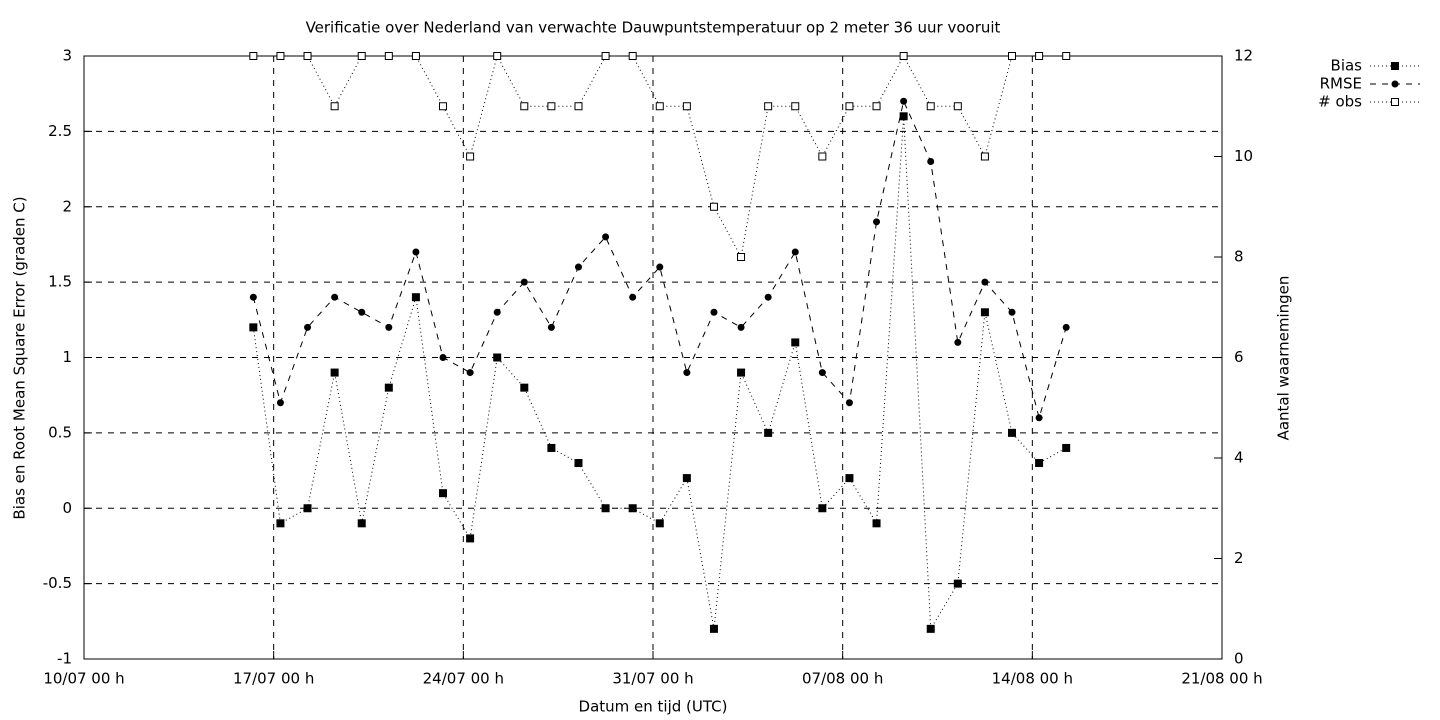  I want to click on y-tick-label: 2, so click(67, 206).